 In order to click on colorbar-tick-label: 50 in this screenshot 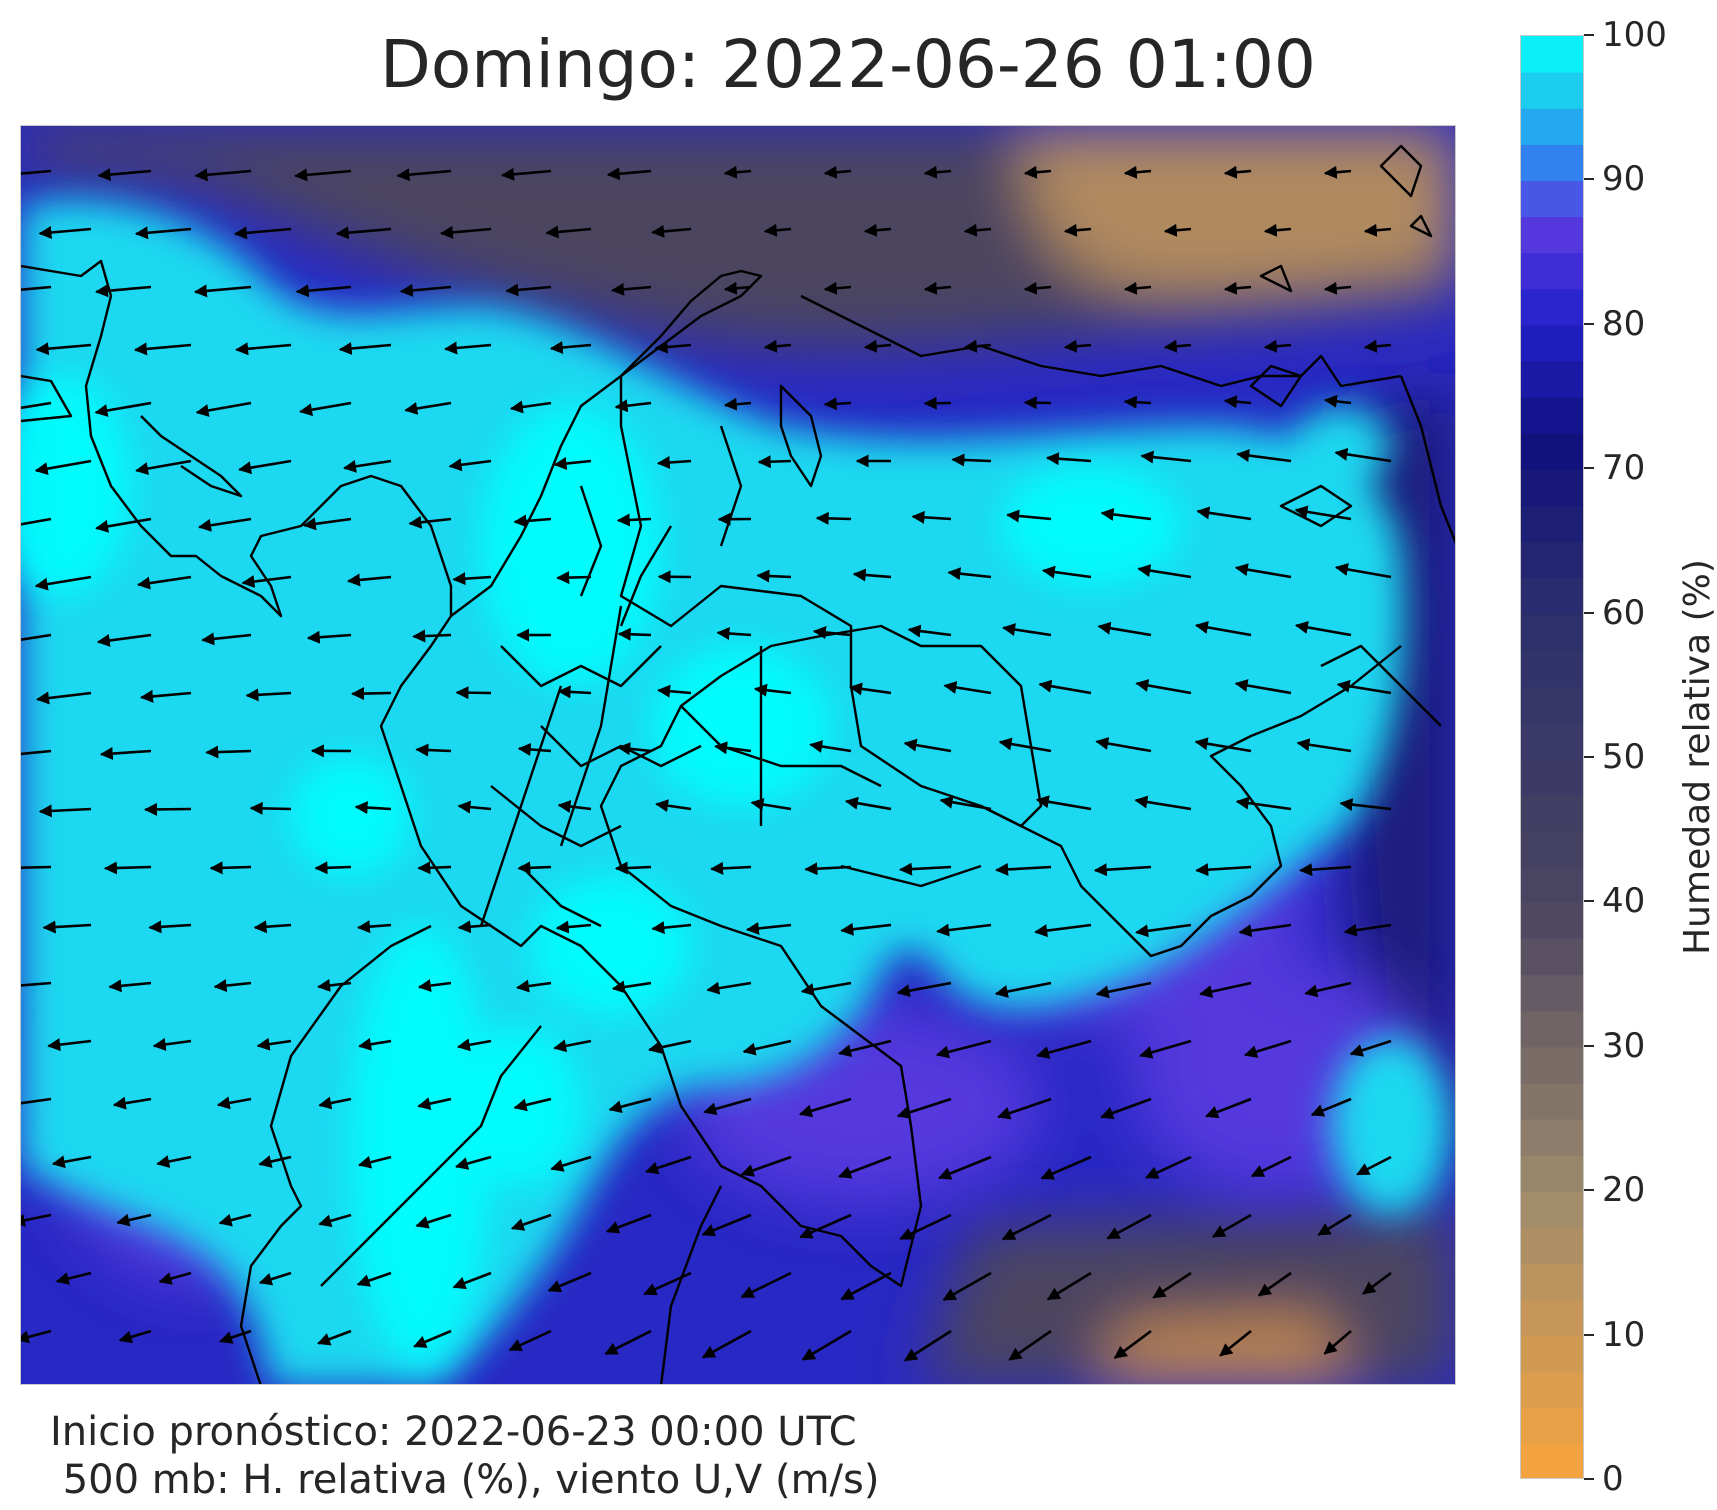, I will do `click(1624, 757)`.